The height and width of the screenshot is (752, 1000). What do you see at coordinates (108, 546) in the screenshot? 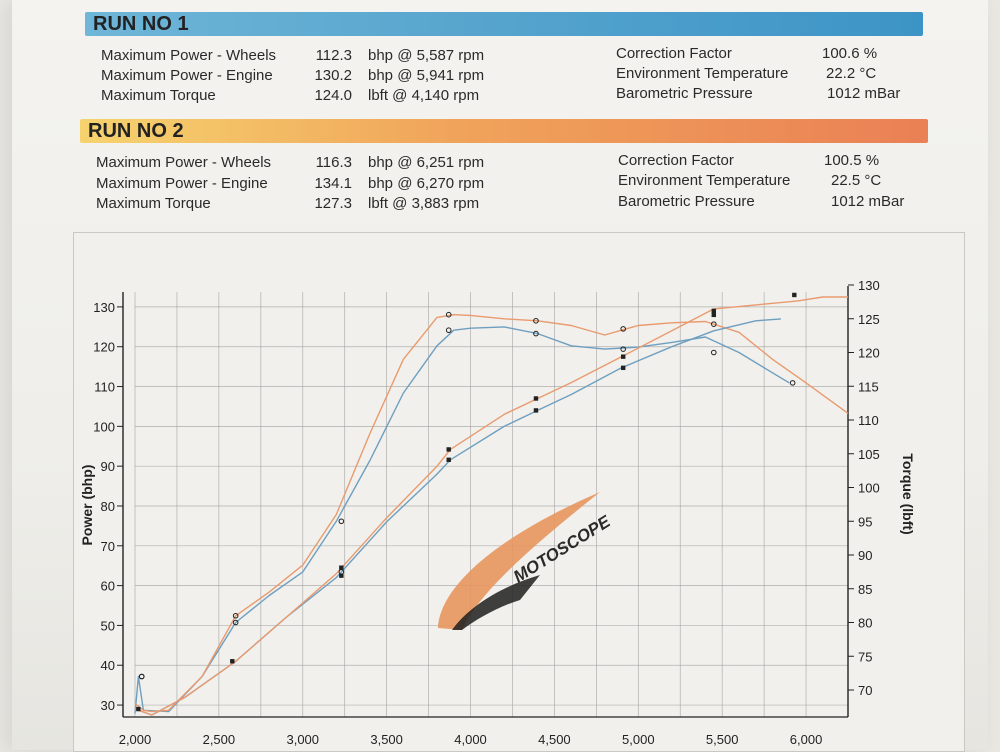
I see `power-tick-label: 70` at bounding box center [108, 546].